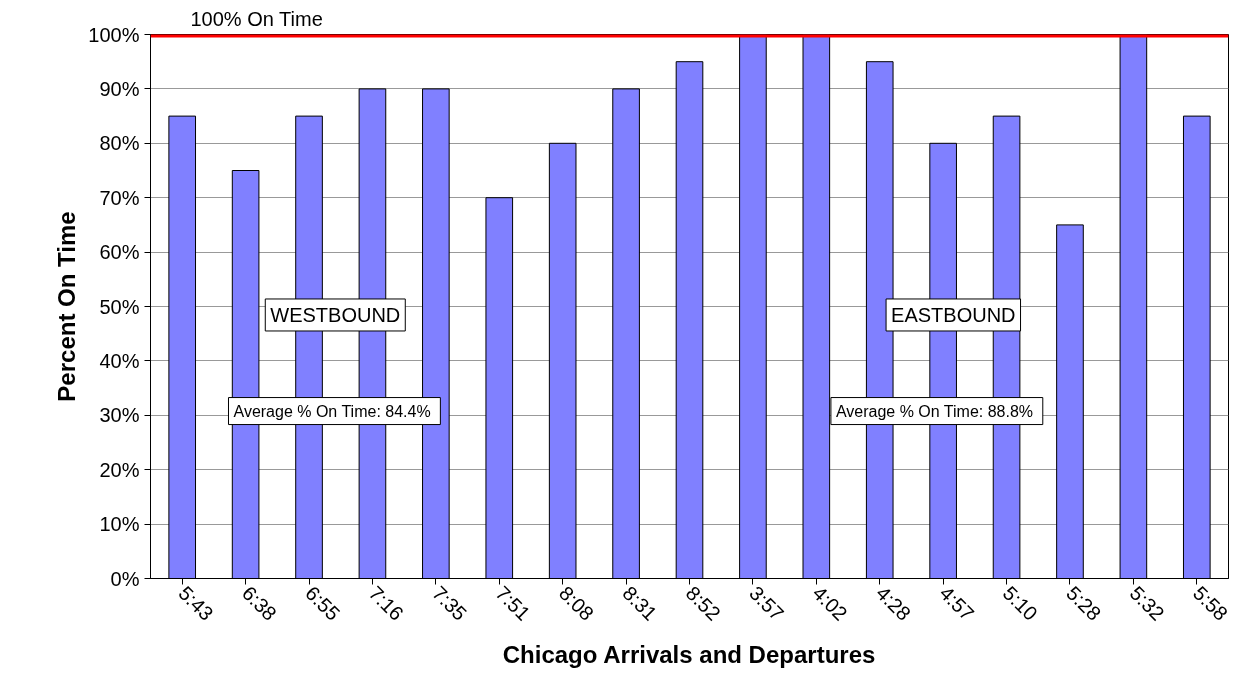 The image size is (1250, 691). Describe the element at coordinates (957, 603) in the screenshot. I see `x-tick-label: 4:57` at that location.